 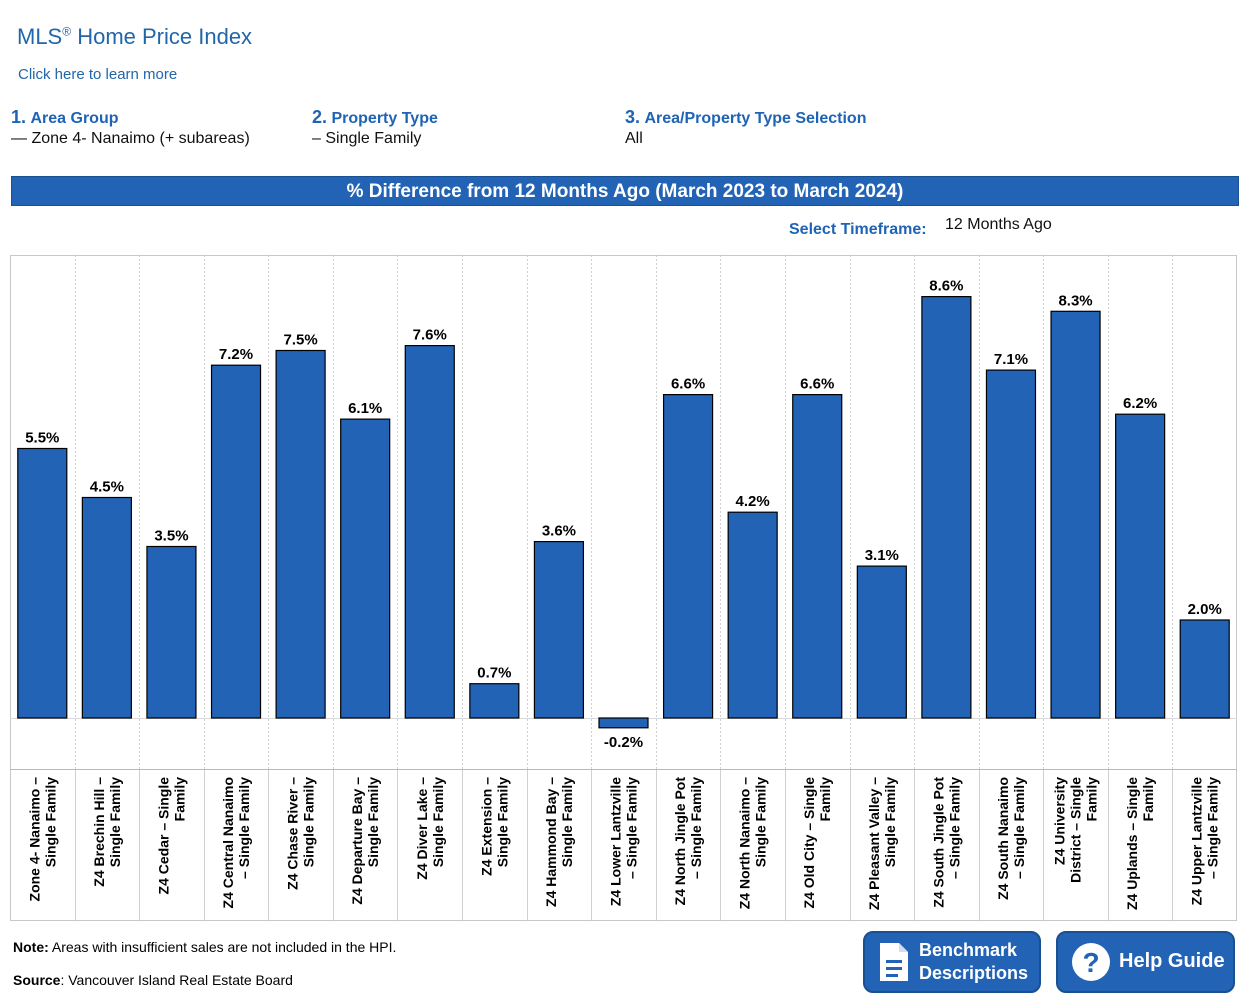 What do you see at coordinates (486, 826) in the screenshot?
I see `category-label: Z4 Extension –` at bounding box center [486, 826].